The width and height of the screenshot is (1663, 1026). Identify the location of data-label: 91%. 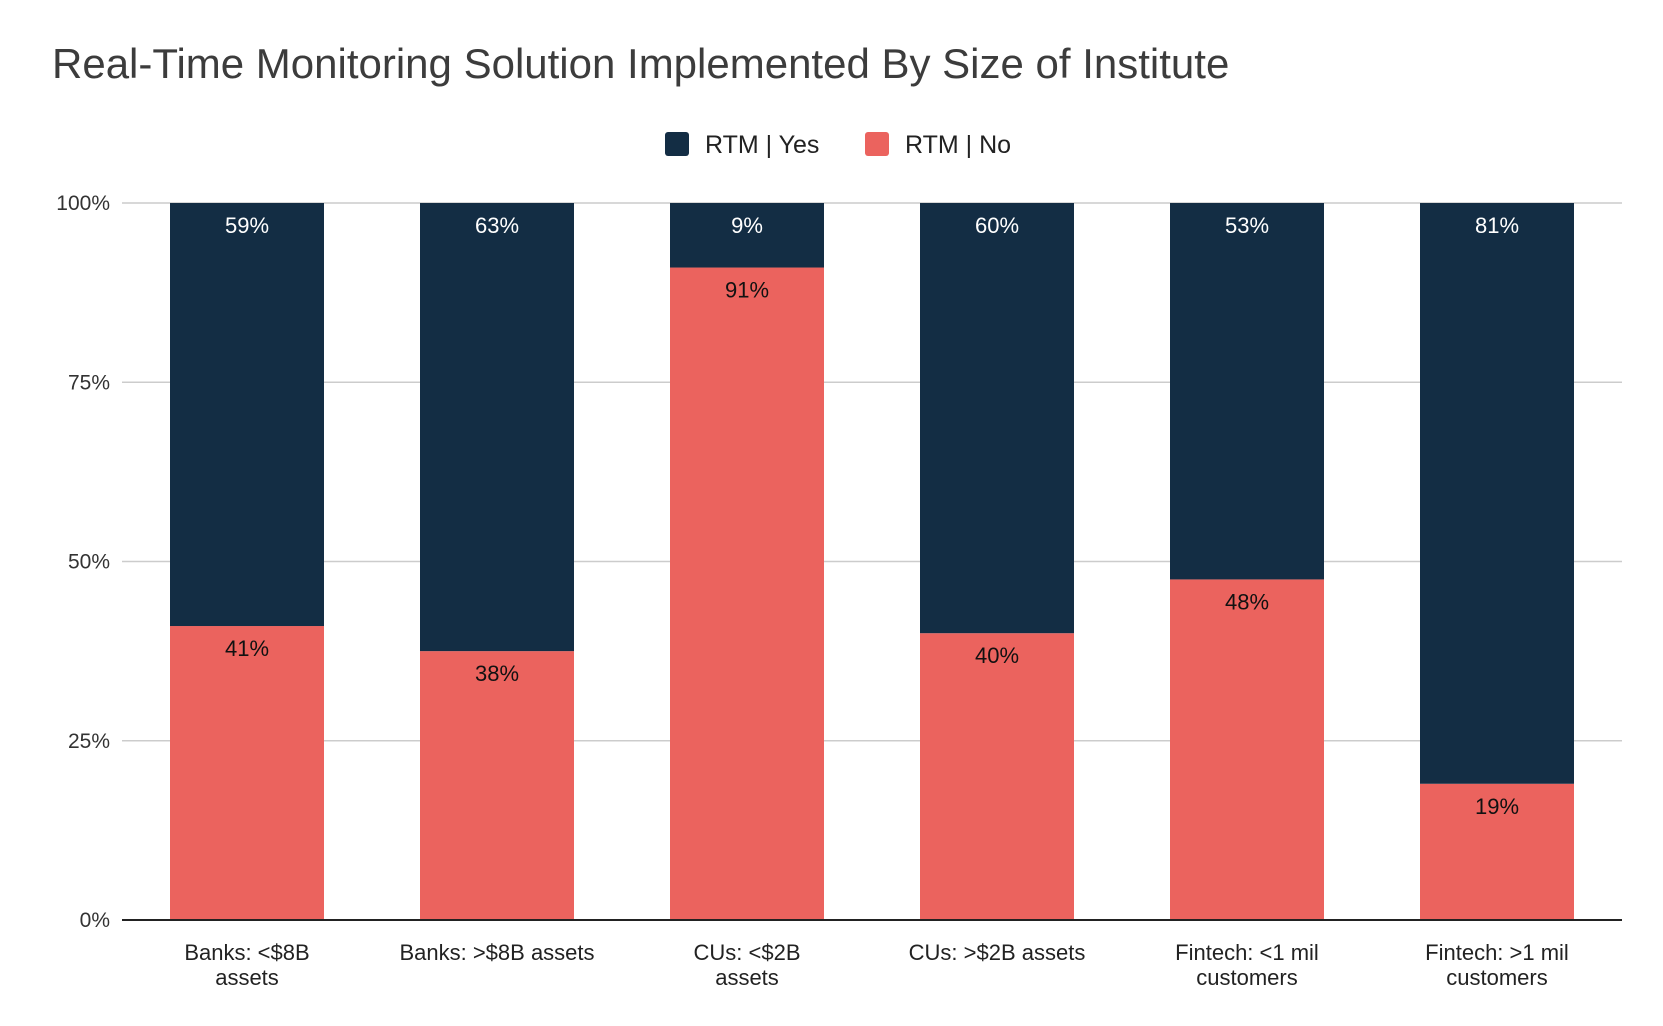
(747, 290).